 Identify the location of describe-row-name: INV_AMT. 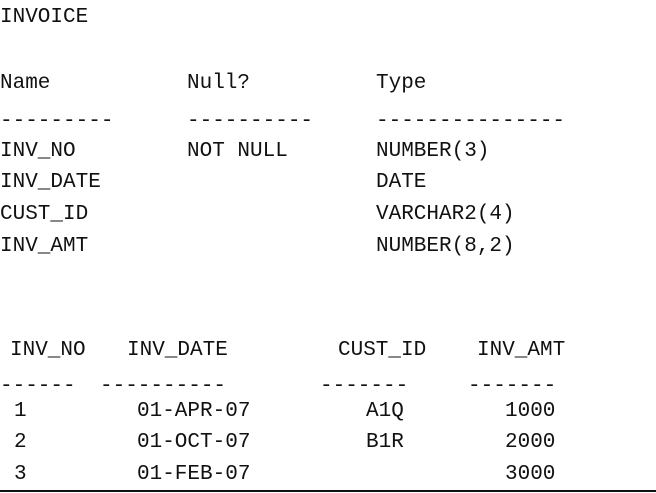
(44, 246).